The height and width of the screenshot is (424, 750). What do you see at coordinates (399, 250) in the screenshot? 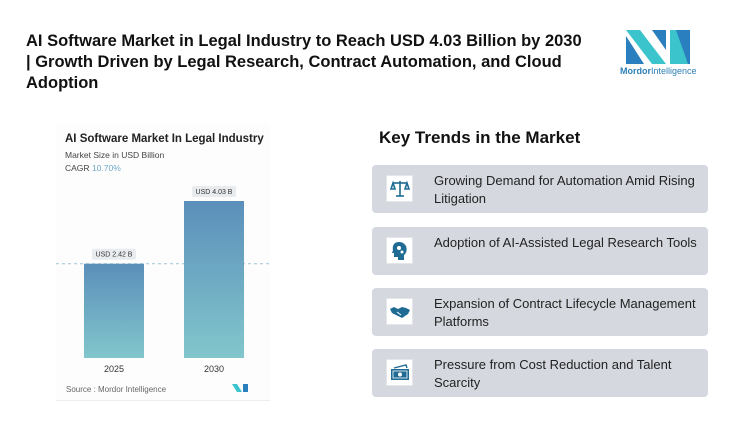
I see `head-gears-icon` at bounding box center [399, 250].